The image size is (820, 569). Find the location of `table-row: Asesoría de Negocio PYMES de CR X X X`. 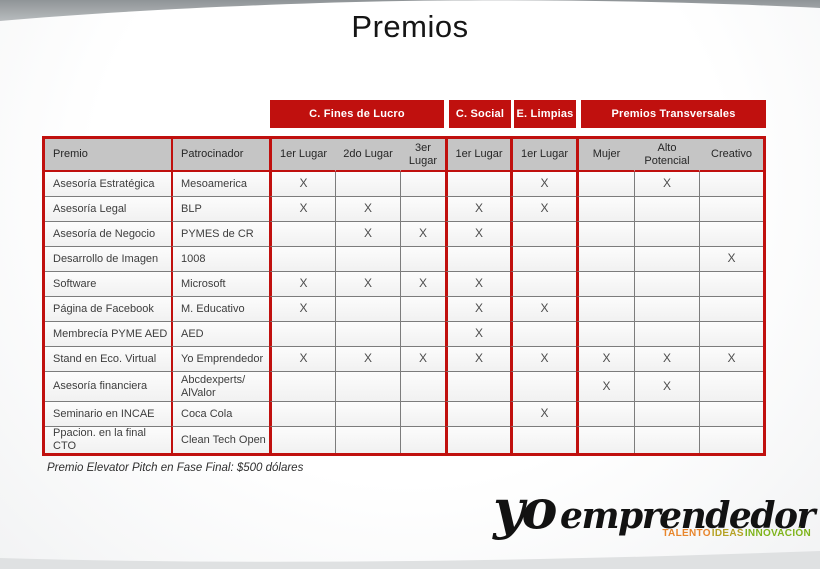

table-row: Asesoría de Negocio PYMES de CR X X X is located at coordinates (404, 234).